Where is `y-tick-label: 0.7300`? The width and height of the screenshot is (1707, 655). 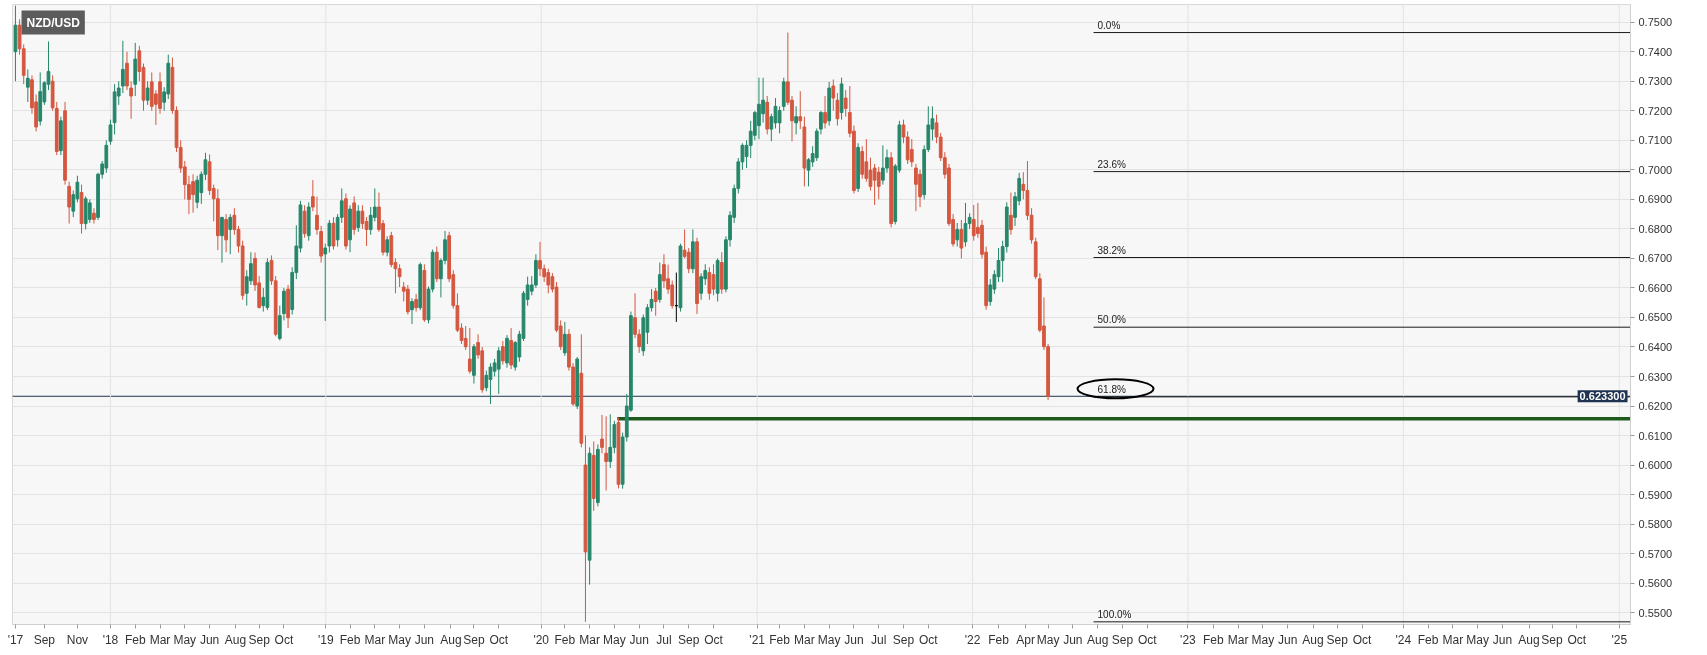
y-tick-label: 0.7300 is located at coordinates (1655, 81).